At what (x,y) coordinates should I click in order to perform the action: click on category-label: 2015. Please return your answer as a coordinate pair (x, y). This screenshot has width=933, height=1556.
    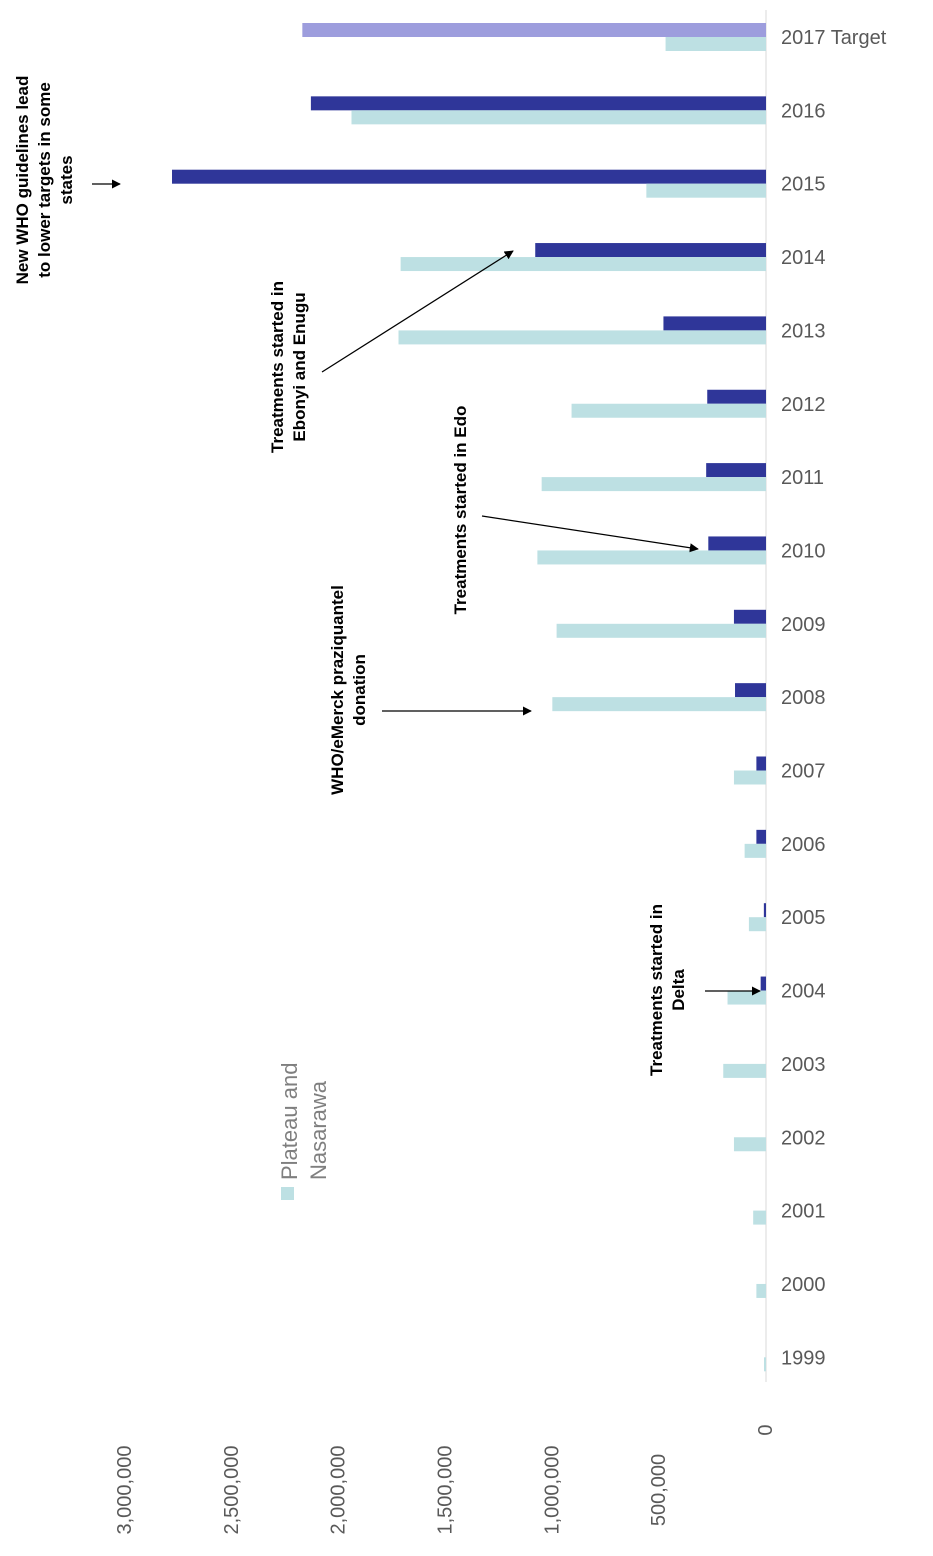
    Looking at the image, I should click on (803, 185).